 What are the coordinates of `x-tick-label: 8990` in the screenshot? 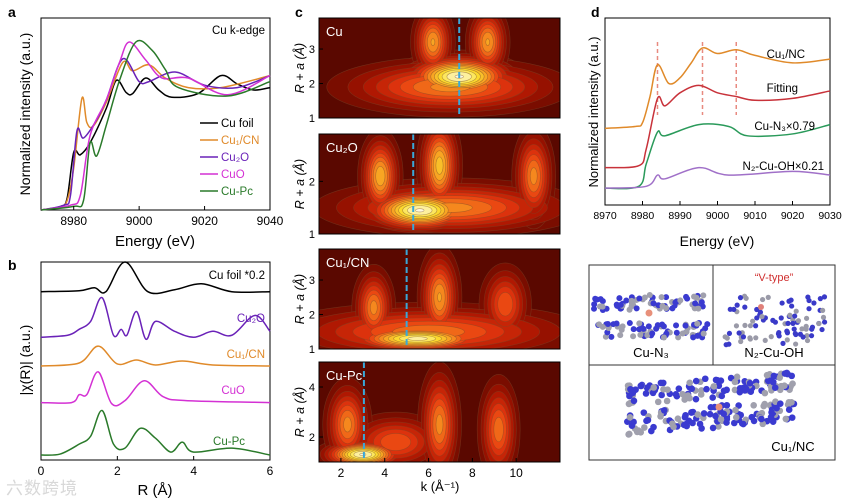 It's located at (680, 216).